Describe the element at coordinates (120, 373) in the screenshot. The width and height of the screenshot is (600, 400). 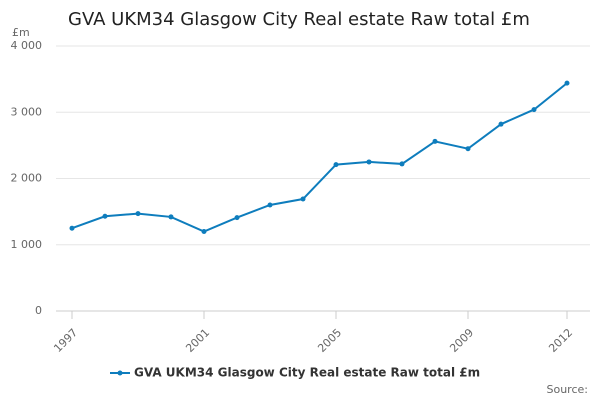
I see `legend-marker` at that location.